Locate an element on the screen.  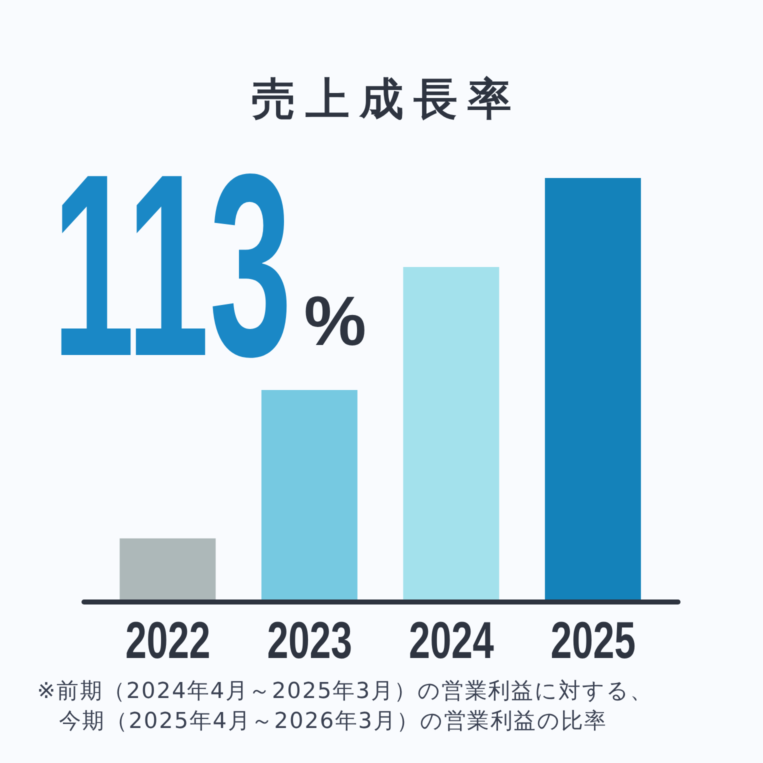
x-tick-label: 2024 is located at coordinates (466, 641).